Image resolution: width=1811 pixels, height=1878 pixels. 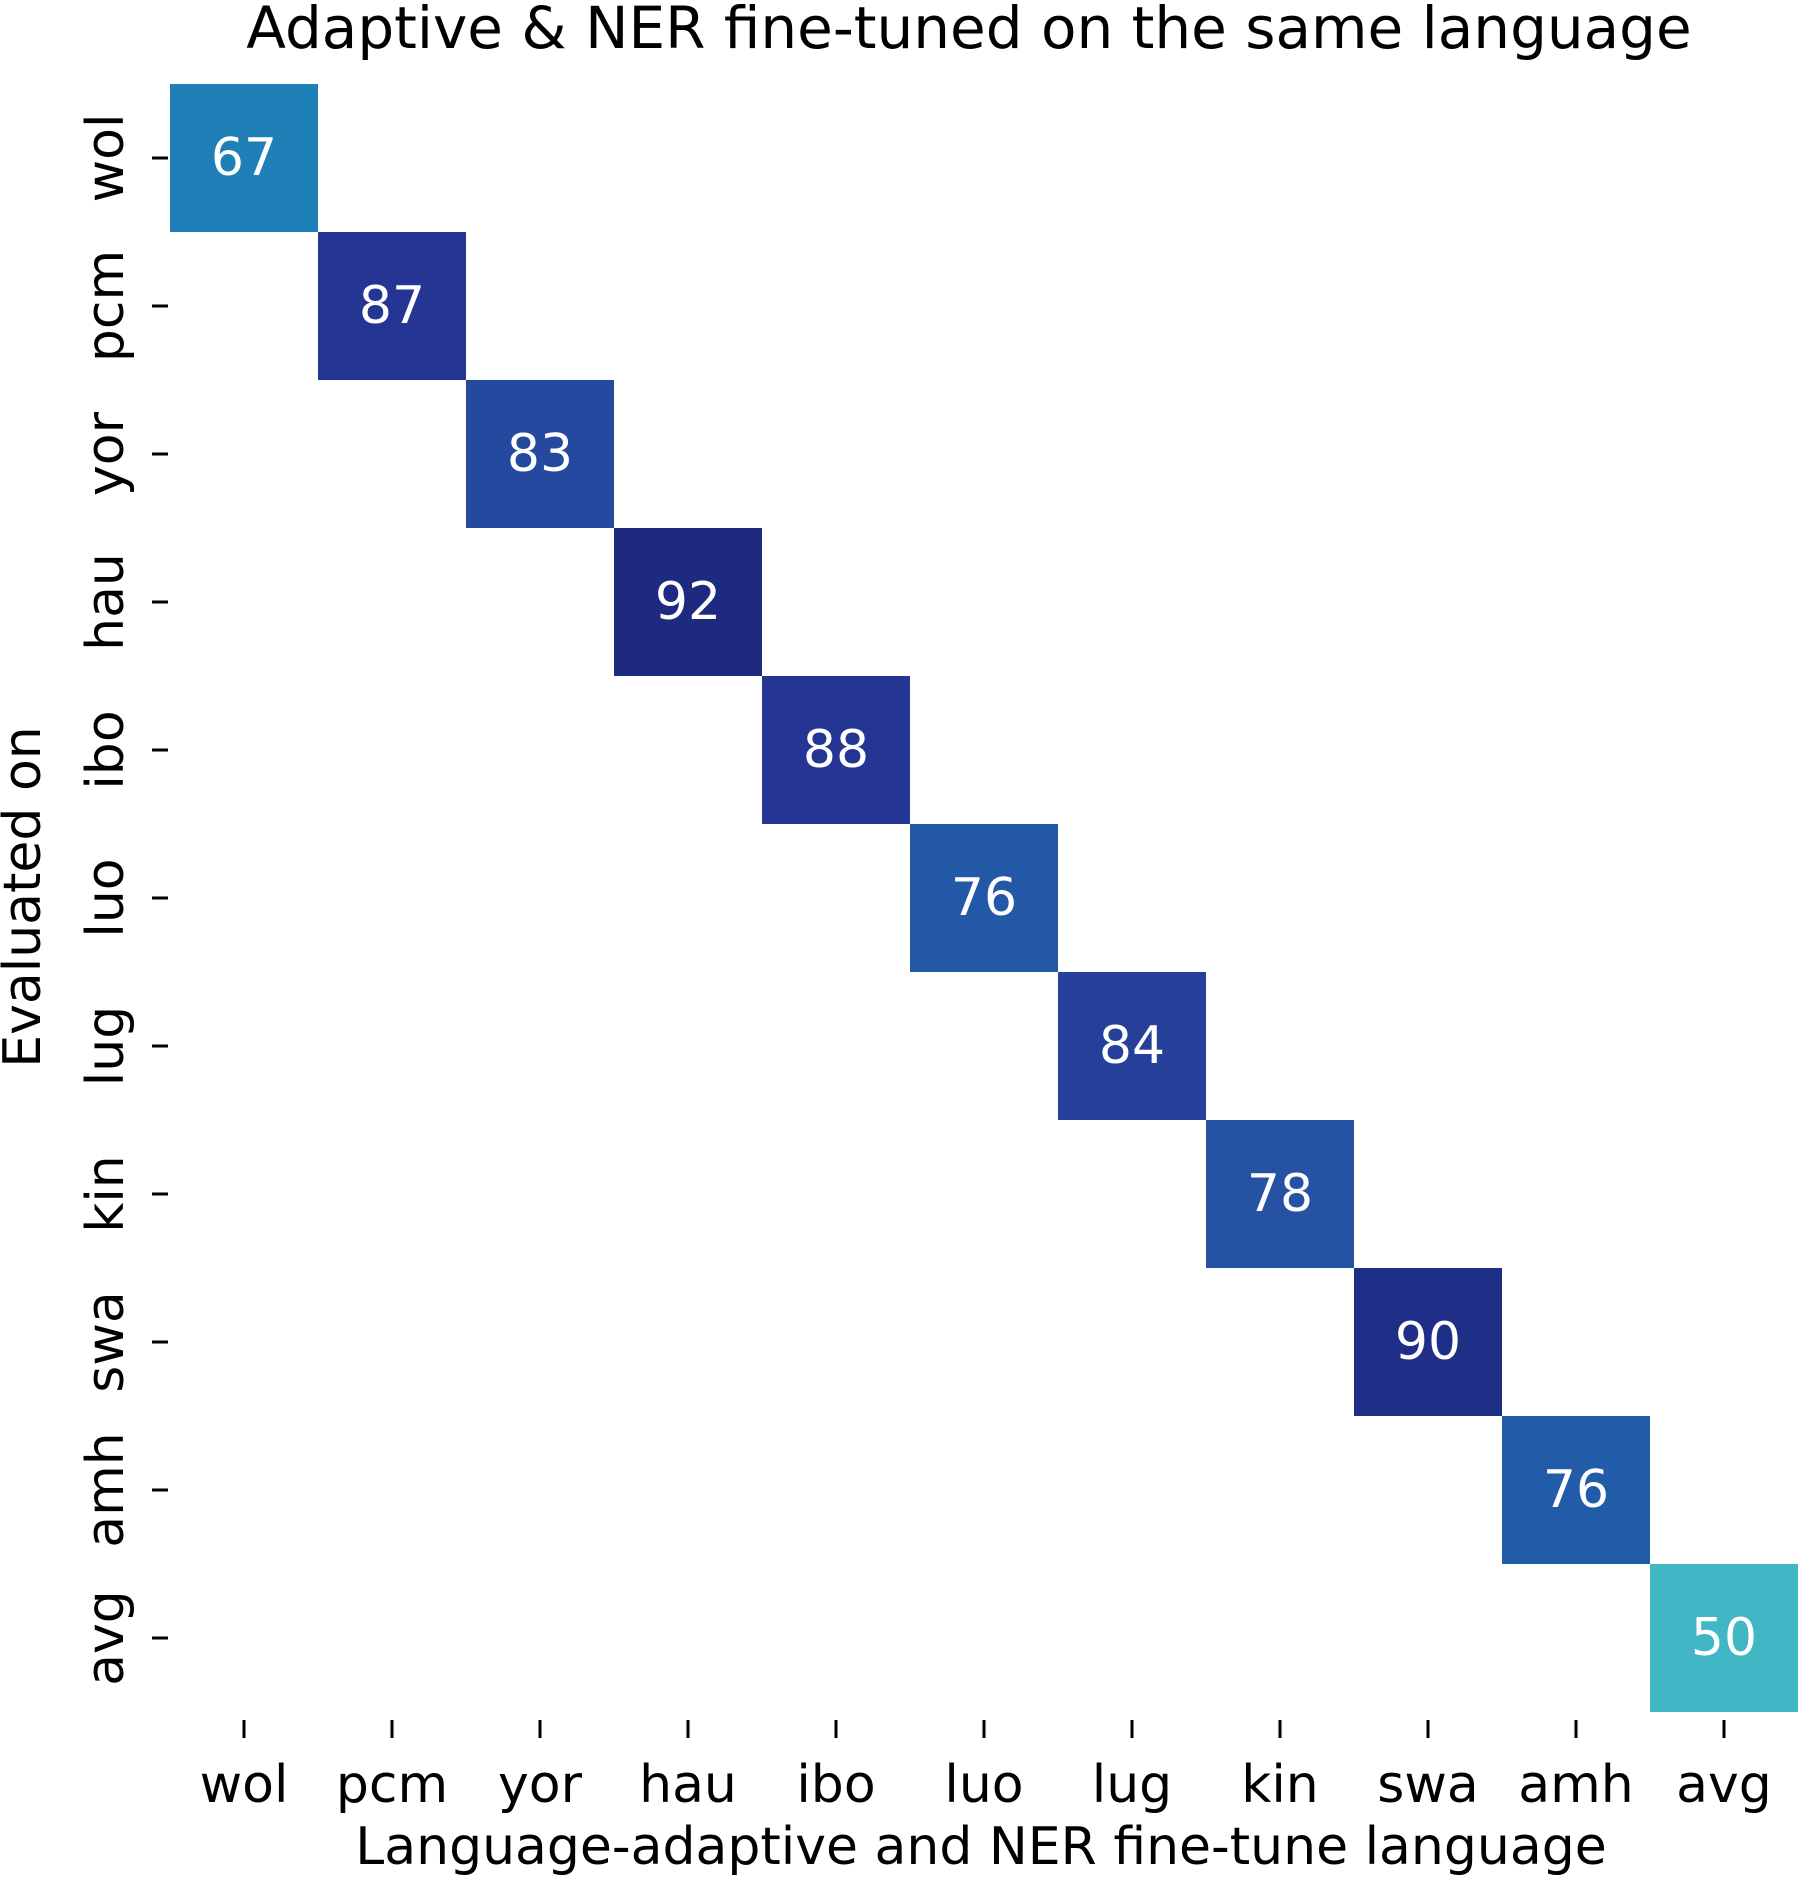 I want to click on y-tick-label-wol: wol, so click(x=106, y=158).